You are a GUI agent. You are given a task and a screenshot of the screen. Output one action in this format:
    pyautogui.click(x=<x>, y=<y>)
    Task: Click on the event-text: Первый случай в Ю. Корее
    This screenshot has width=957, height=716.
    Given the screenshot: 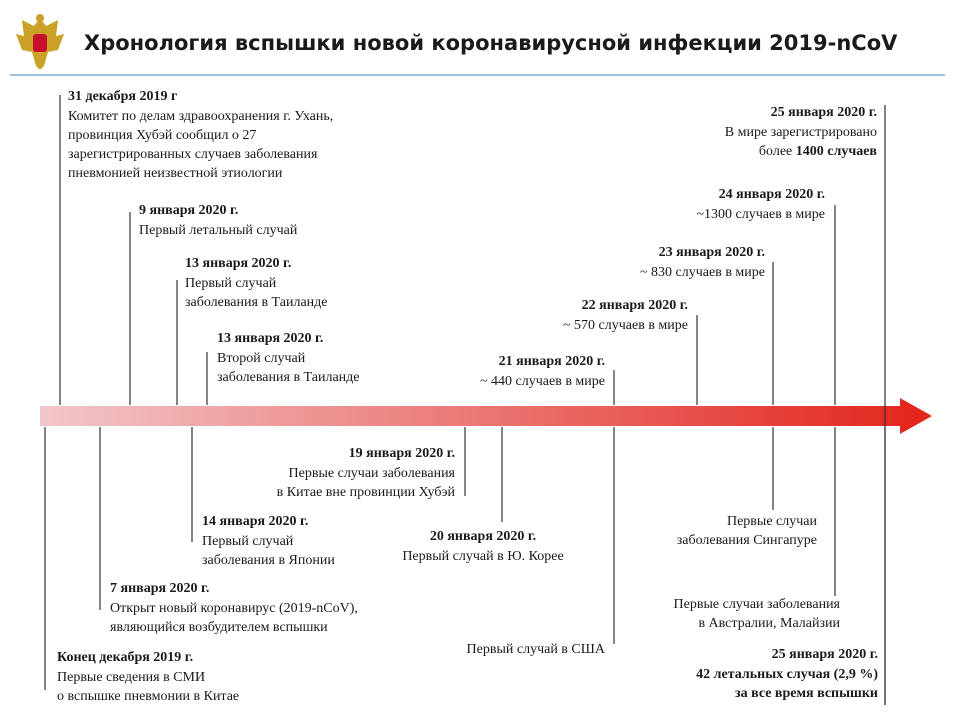 What is the action you would take?
    pyautogui.click(x=482, y=556)
    